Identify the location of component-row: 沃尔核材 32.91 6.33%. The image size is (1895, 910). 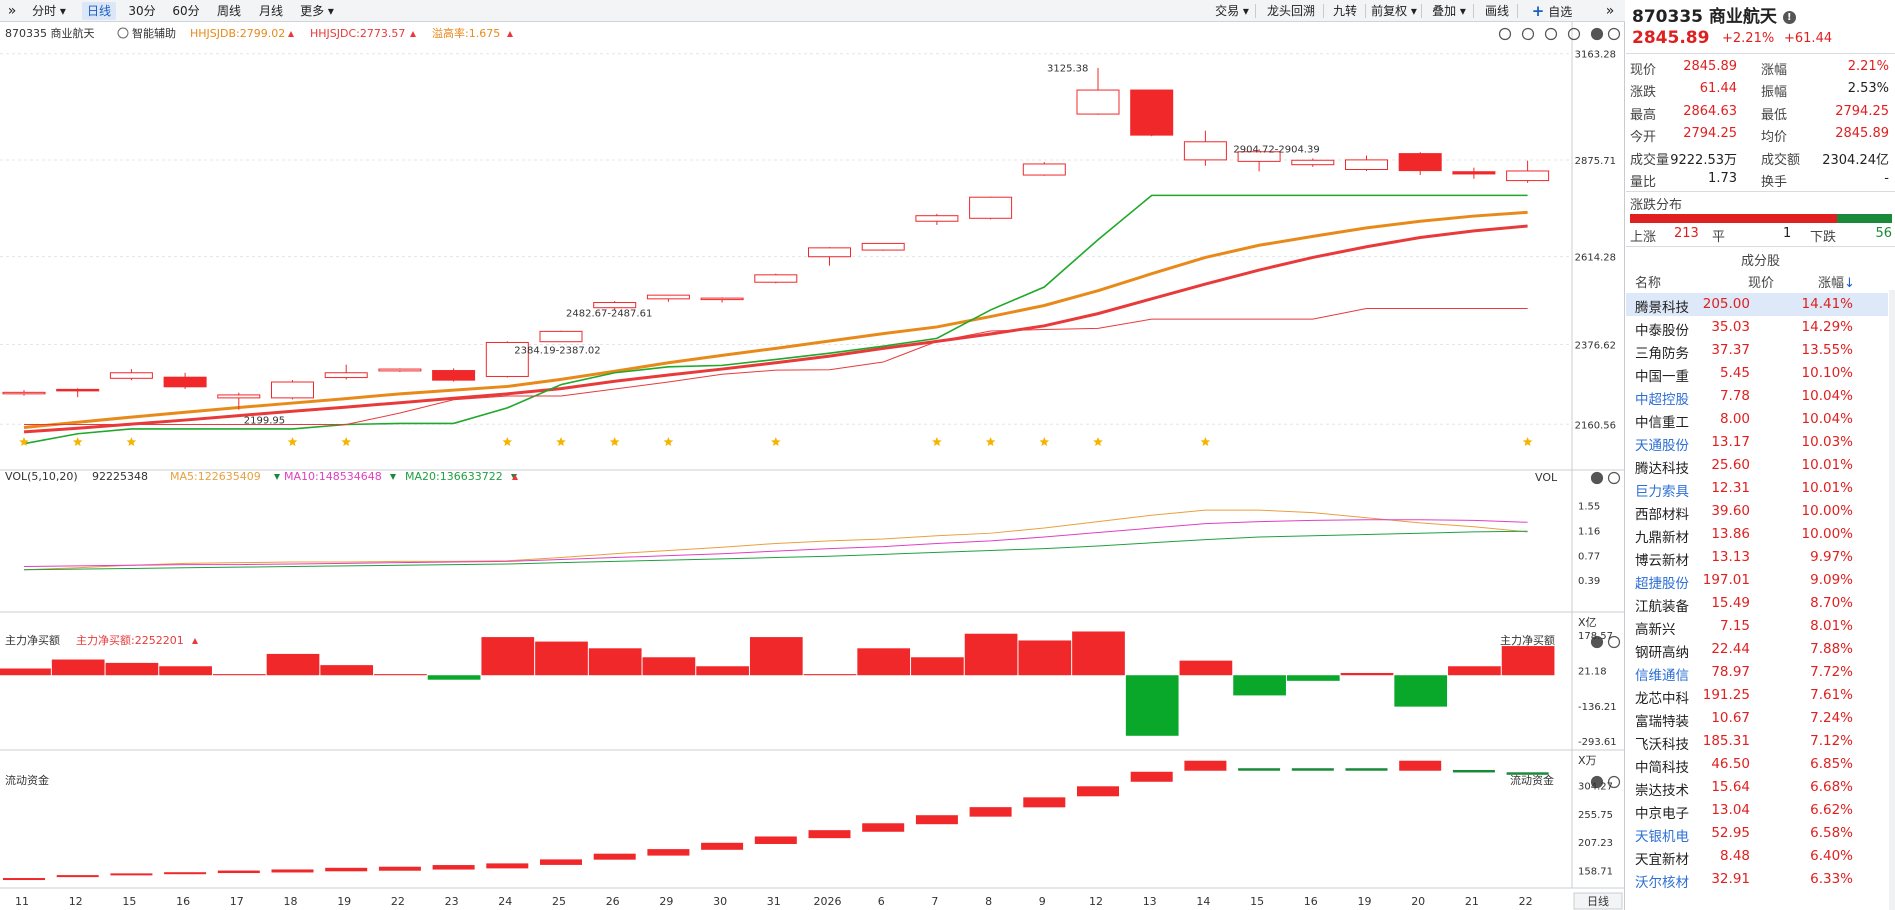
(1757, 879).